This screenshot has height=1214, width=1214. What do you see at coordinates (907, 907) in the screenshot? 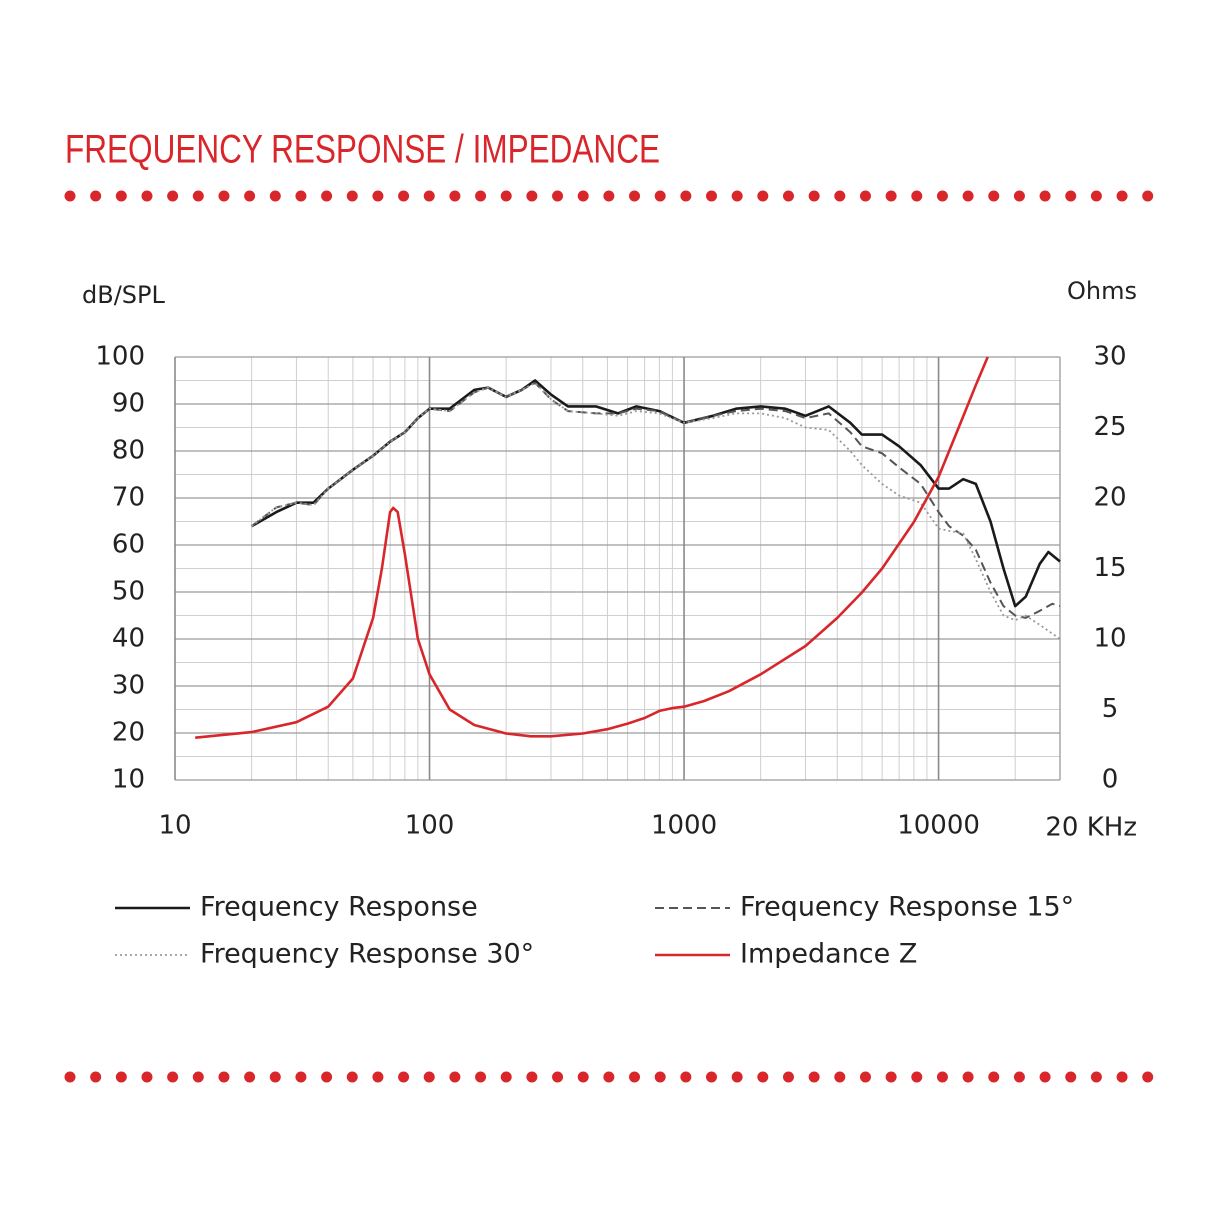
I see `legend-label: Frequency Response 15°` at bounding box center [907, 907].